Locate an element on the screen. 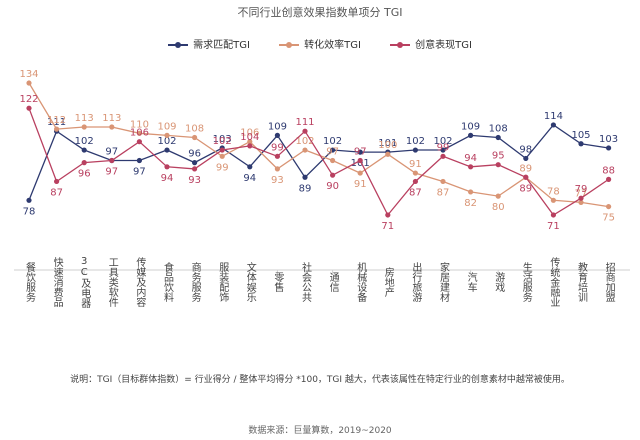 This screenshot has height=440, width=640. legend-label-creative: 创意表现TGI is located at coordinates (443, 45).